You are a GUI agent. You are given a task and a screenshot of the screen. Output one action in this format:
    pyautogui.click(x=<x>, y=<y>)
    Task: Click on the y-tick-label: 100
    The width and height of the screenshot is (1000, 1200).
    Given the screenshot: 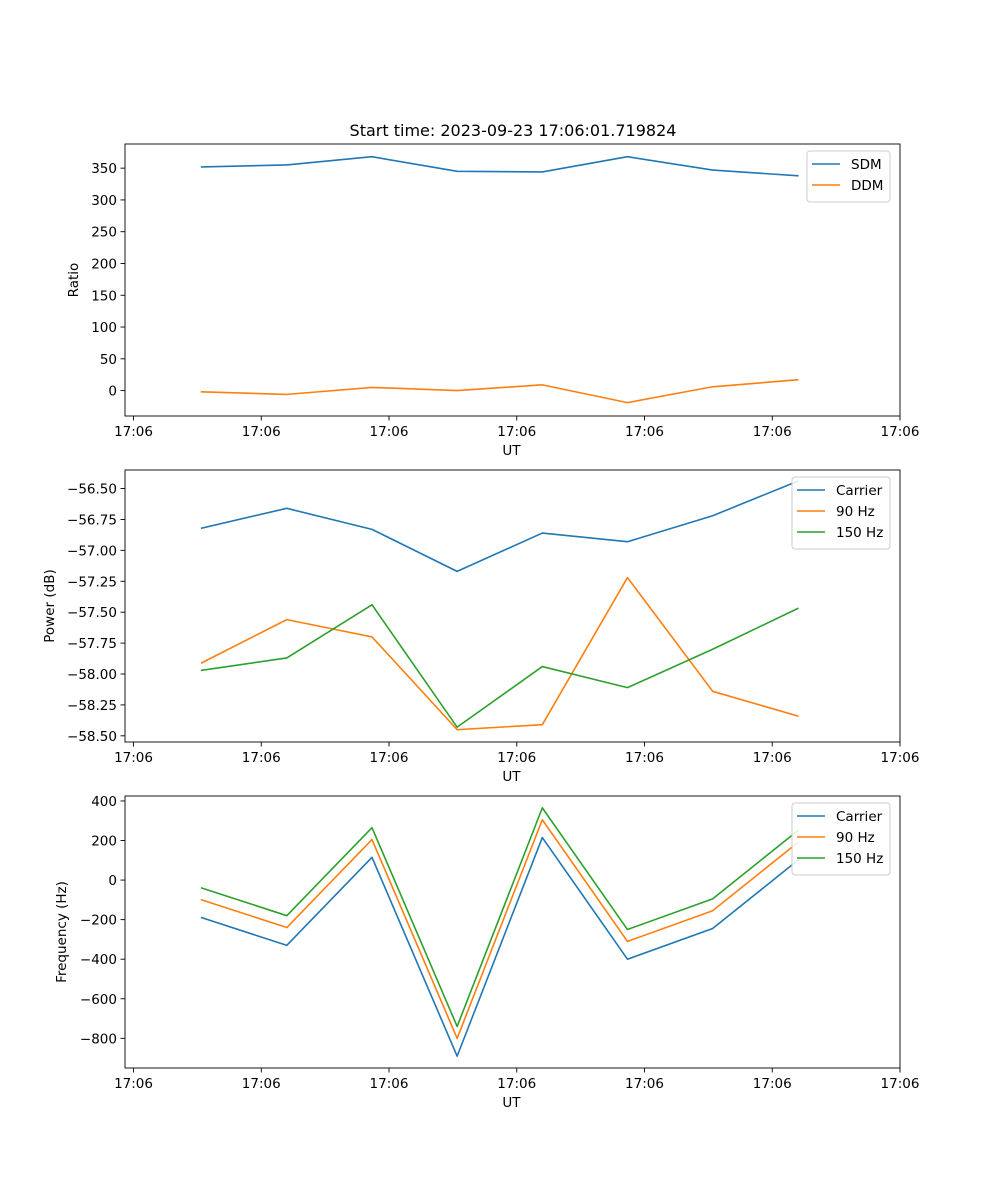 What is the action you would take?
    pyautogui.click(x=104, y=328)
    